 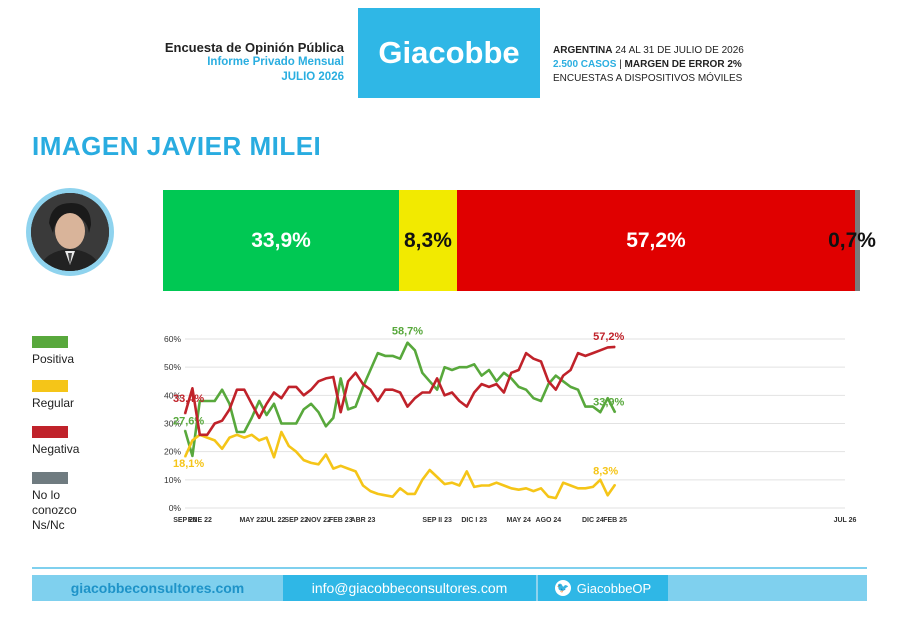 What do you see at coordinates (185, 520) in the screenshot?
I see `x-tick-label: SEP 20` at bounding box center [185, 520].